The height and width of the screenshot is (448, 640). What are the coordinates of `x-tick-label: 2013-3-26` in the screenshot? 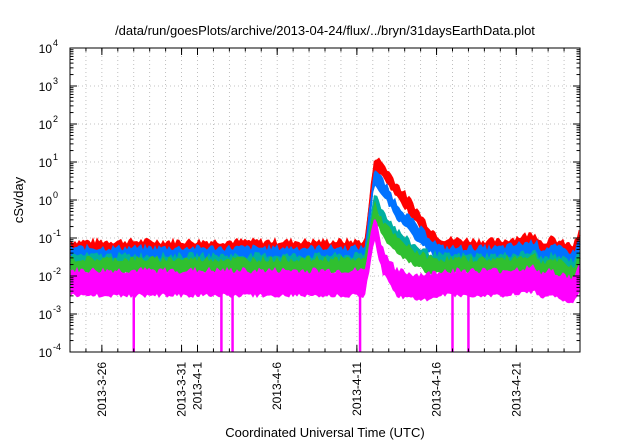 It's located at (102, 389).